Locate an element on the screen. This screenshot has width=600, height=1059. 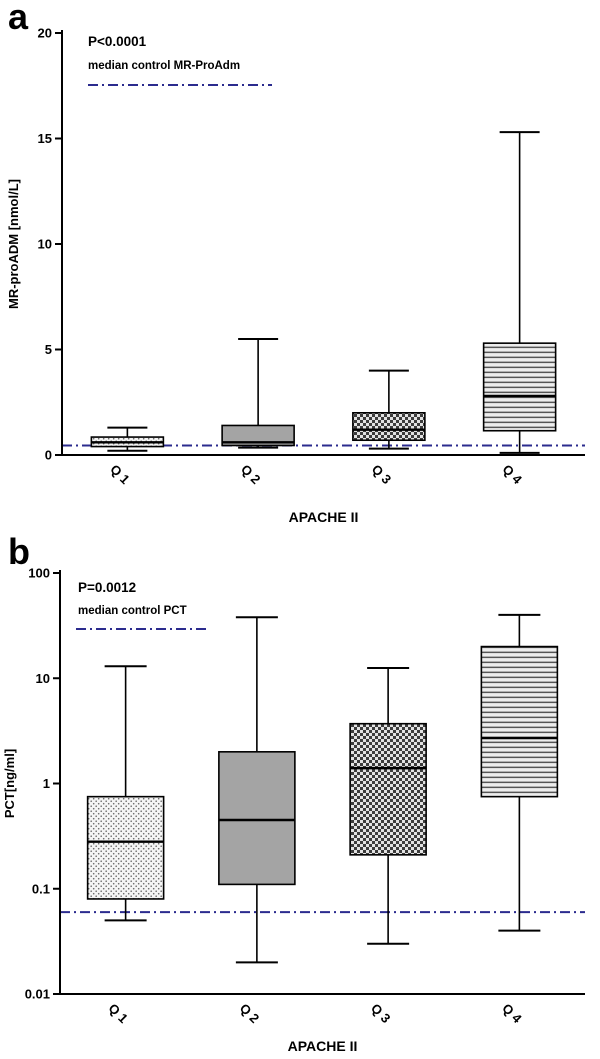
y-axis-title: PCT[ng/ml] is located at coordinates (9, 783).